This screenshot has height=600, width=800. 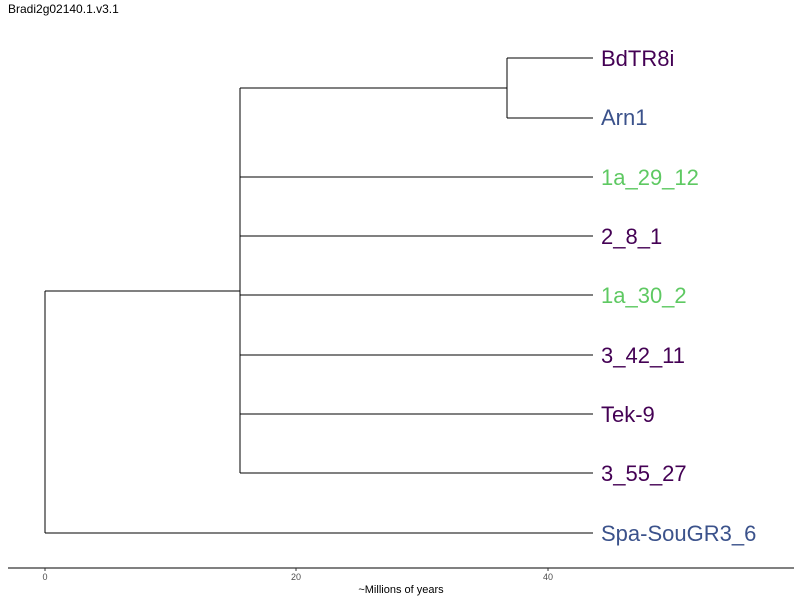 I want to click on tip-label-1a-29-12: 1a_29_12, so click(x=650, y=177).